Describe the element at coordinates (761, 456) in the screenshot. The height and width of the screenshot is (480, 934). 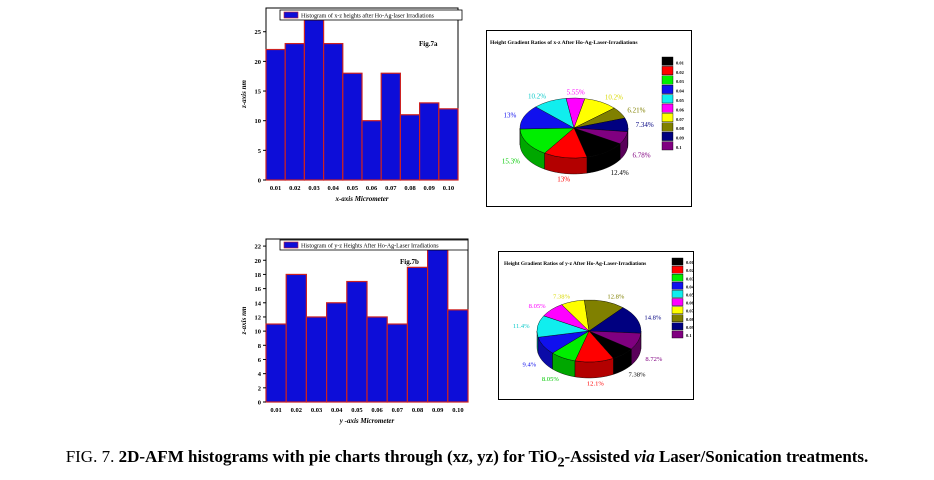
I see `caption-bold-c: Laser/Sonication treatments.` at that location.